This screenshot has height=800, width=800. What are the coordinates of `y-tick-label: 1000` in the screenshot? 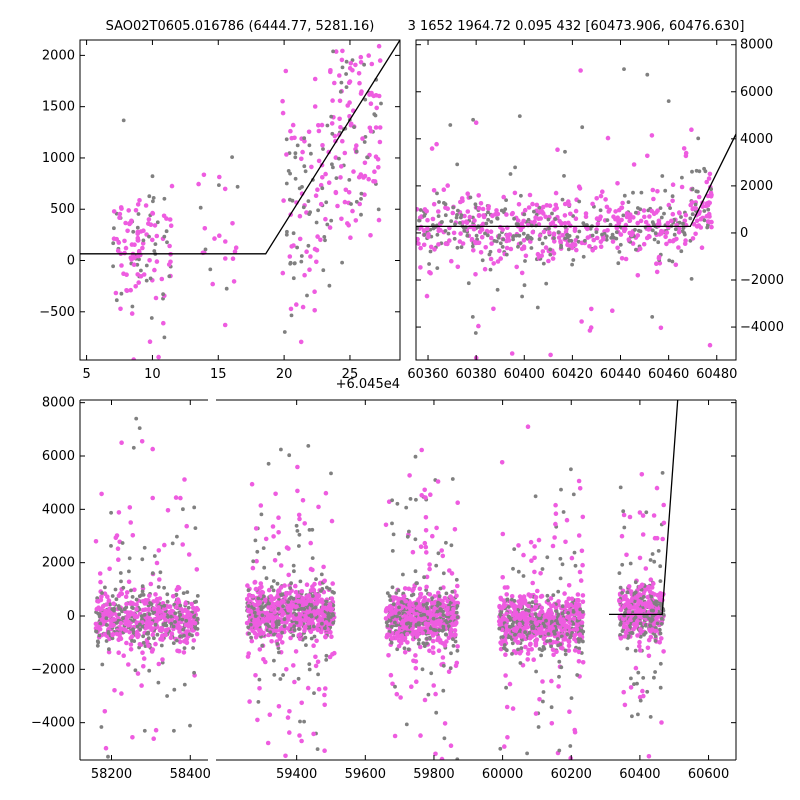 It's located at (58, 158).